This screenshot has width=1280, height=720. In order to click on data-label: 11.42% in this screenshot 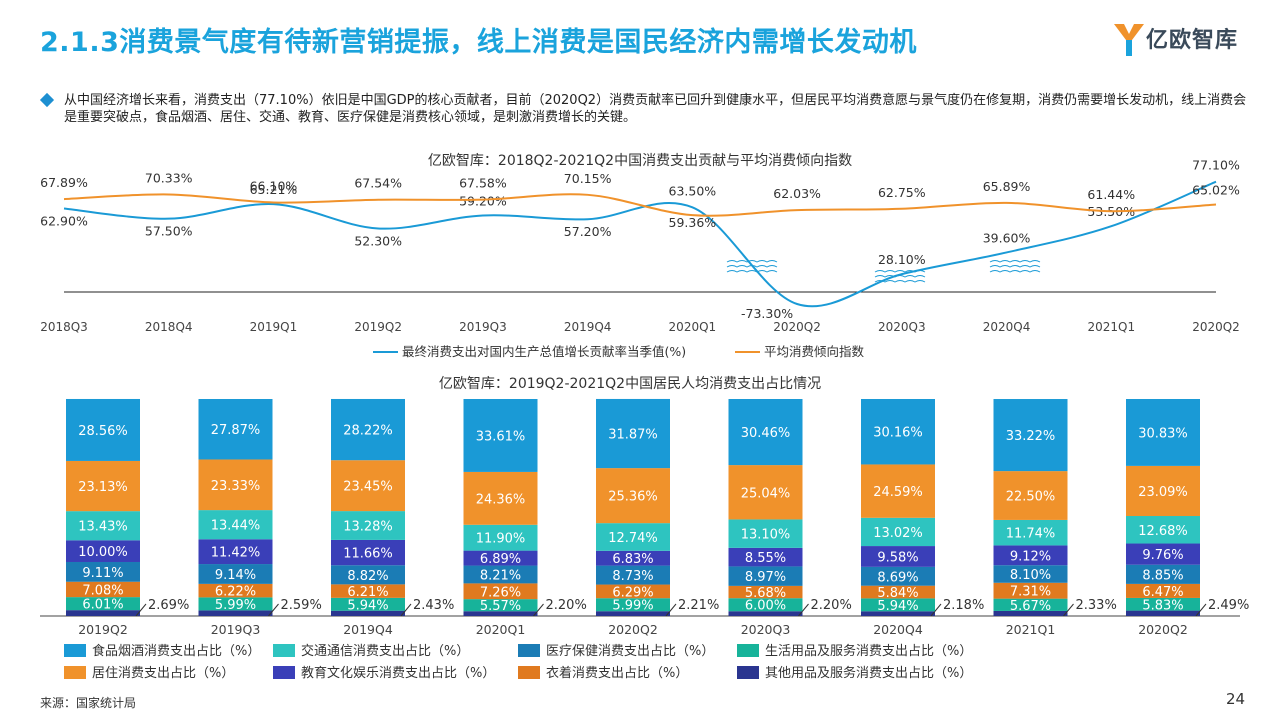, I will do `click(236, 553)`.